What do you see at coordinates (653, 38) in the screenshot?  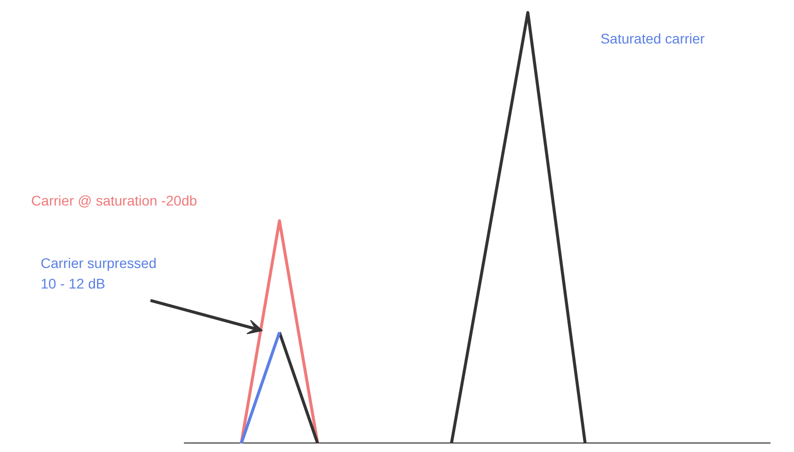 I see `annotation: Saturated carrier` at bounding box center [653, 38].